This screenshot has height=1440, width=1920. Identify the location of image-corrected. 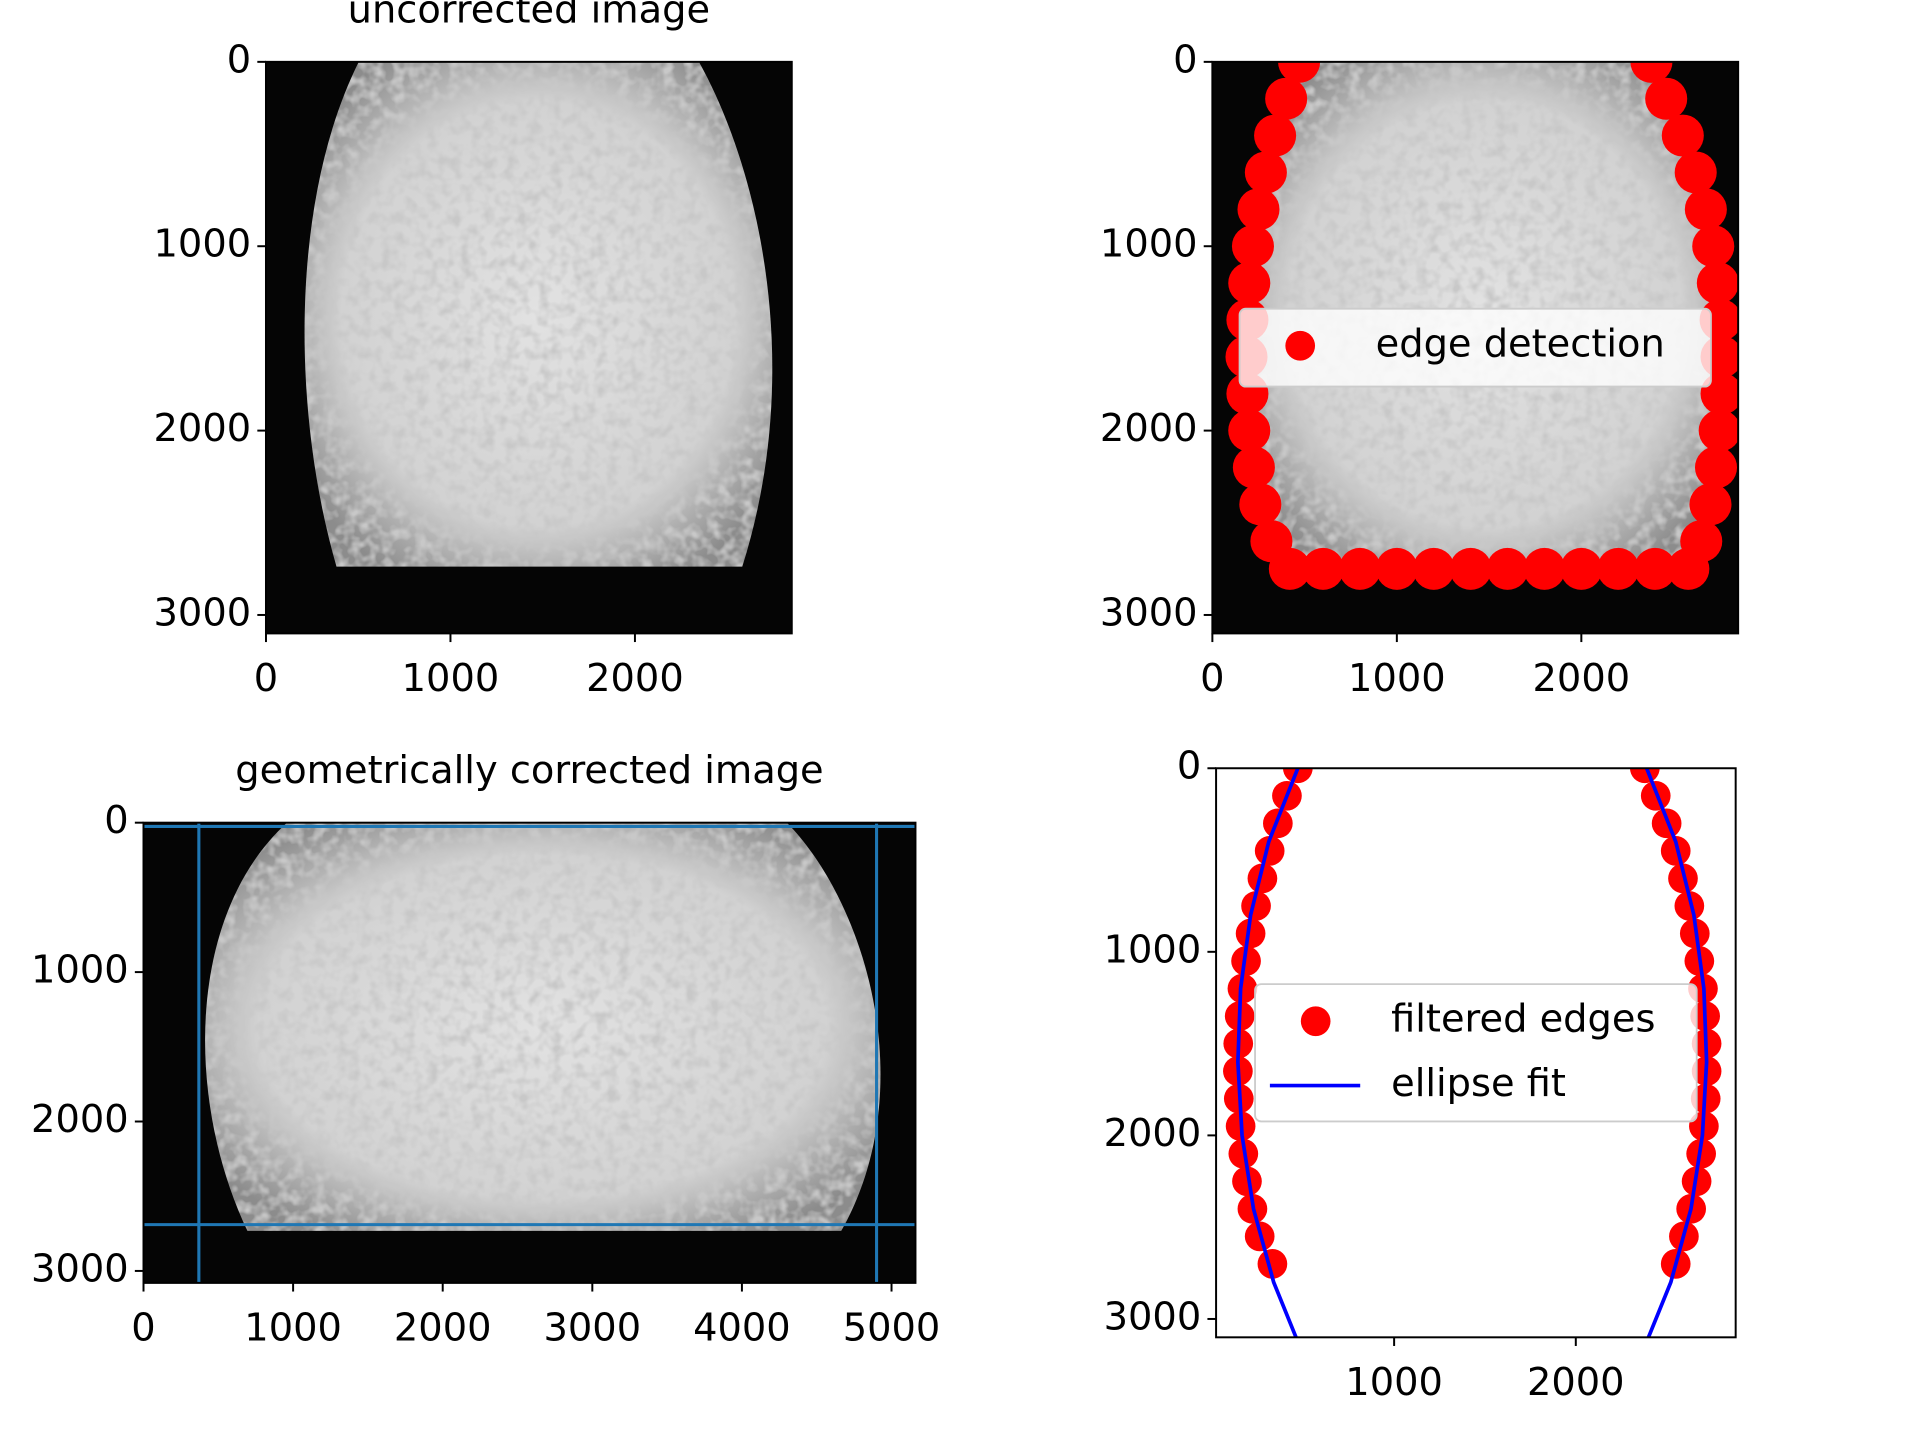
(529, 1052).